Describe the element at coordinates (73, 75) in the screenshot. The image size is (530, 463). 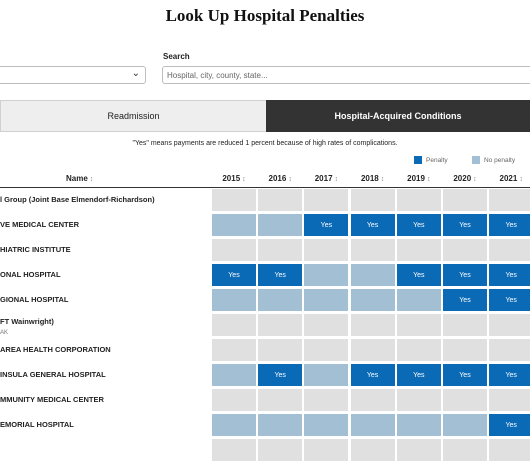
I see `state-select: ⌄` at that location.